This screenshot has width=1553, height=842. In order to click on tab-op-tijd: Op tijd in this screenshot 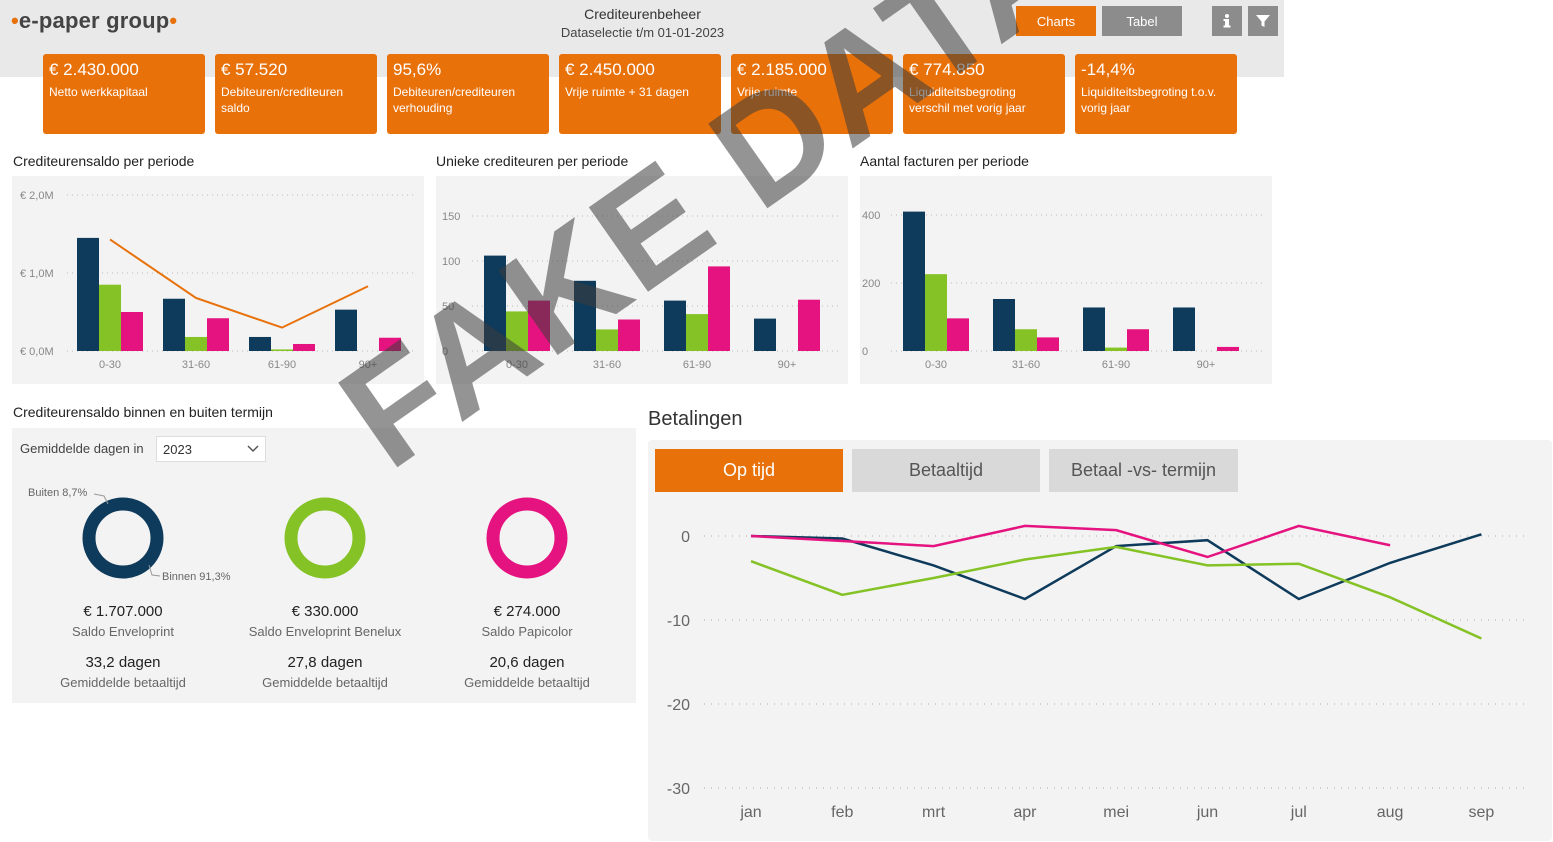, I will do `click(749, 470)`.